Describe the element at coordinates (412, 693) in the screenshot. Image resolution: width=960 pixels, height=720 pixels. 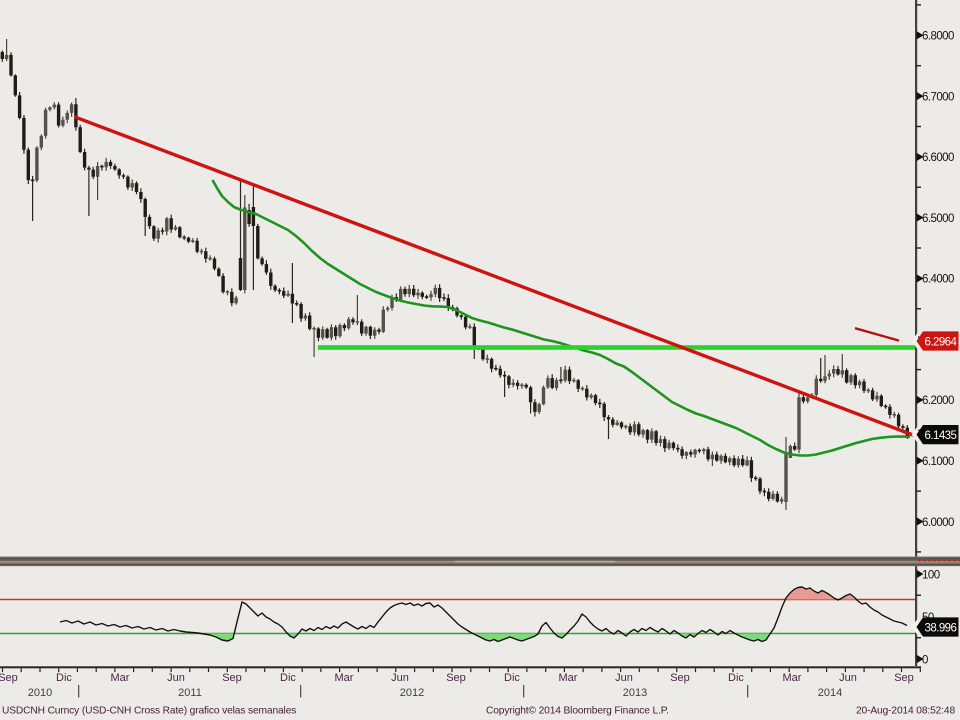
I see `svg-text: 2012` at that location.